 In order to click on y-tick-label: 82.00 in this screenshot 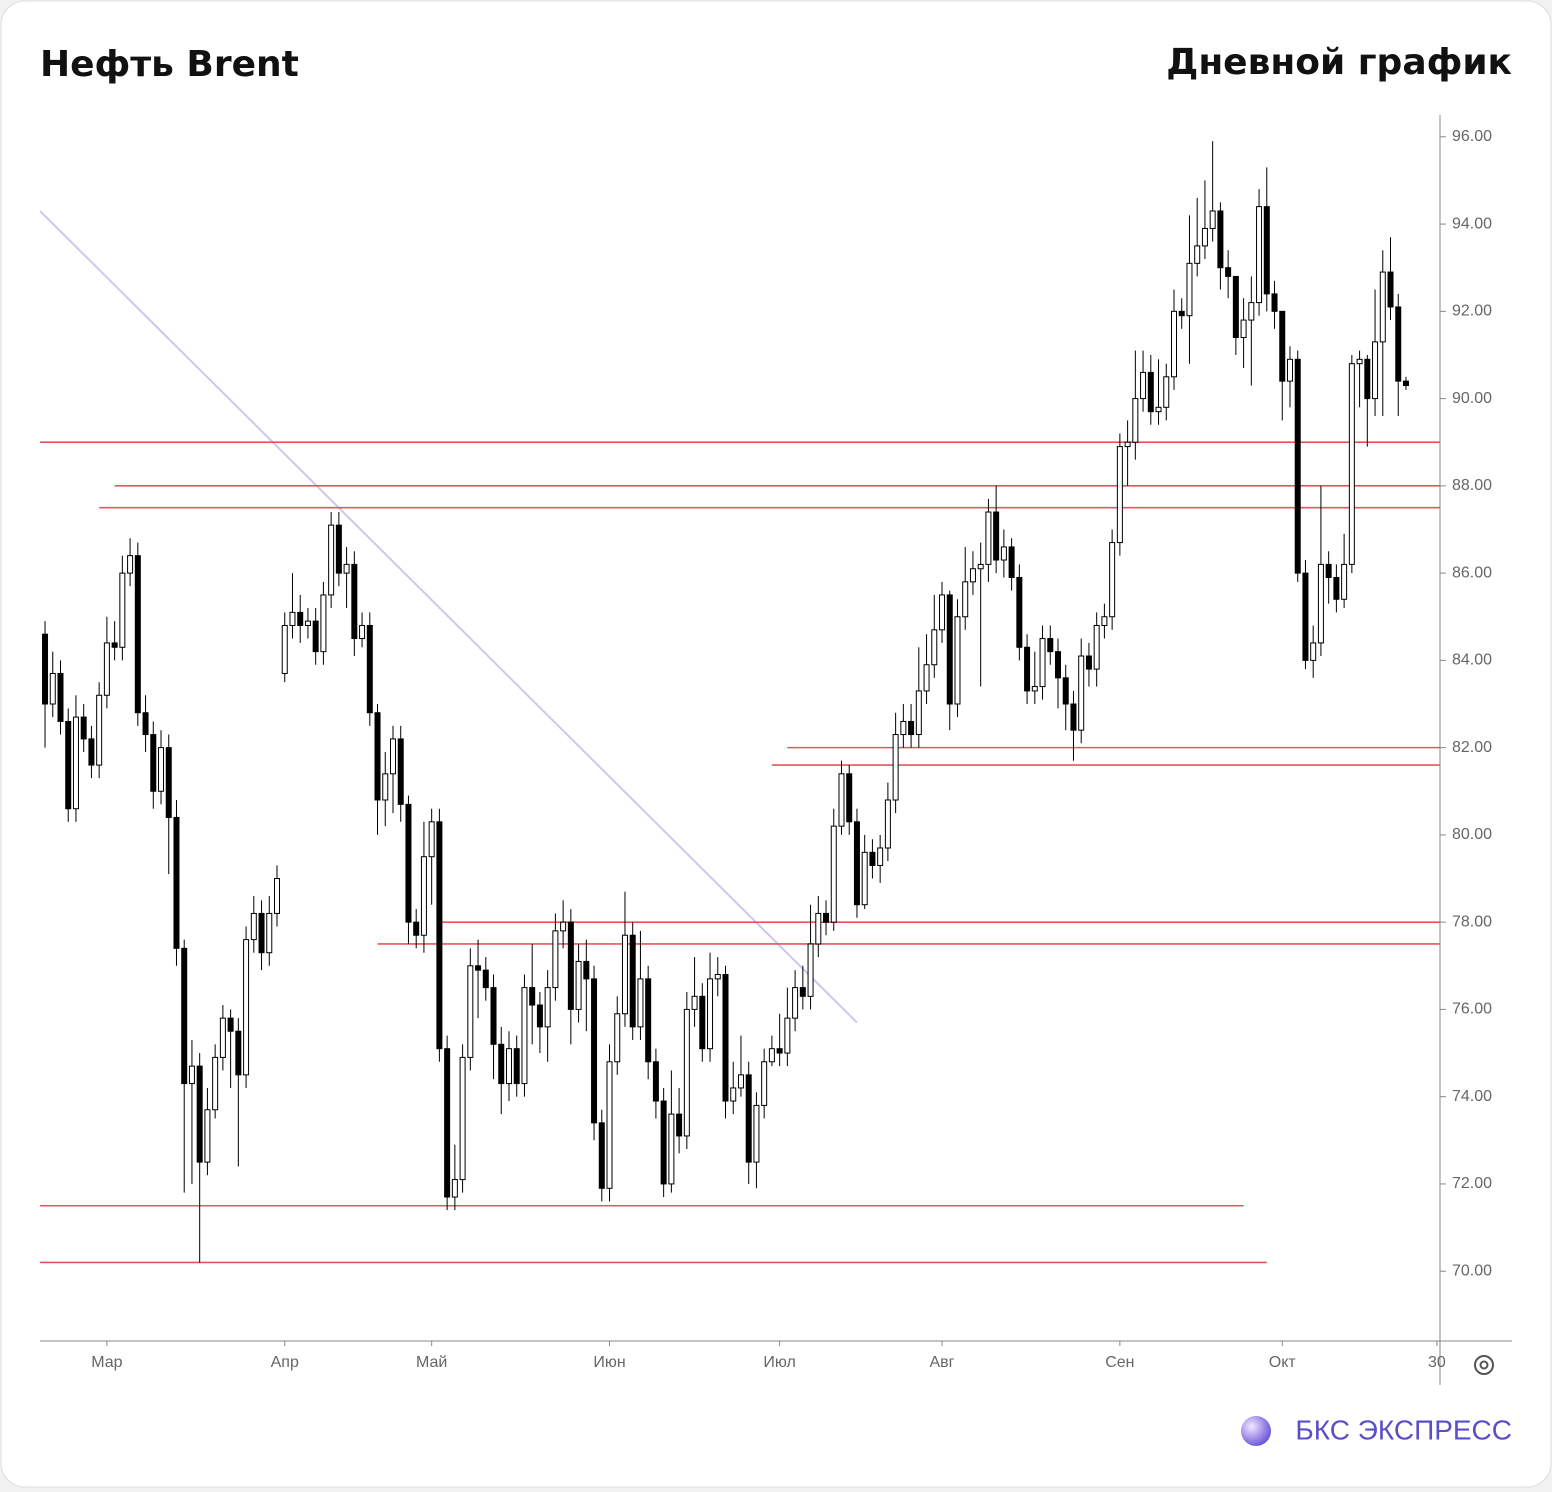, I will do `click(1472, 747)`.